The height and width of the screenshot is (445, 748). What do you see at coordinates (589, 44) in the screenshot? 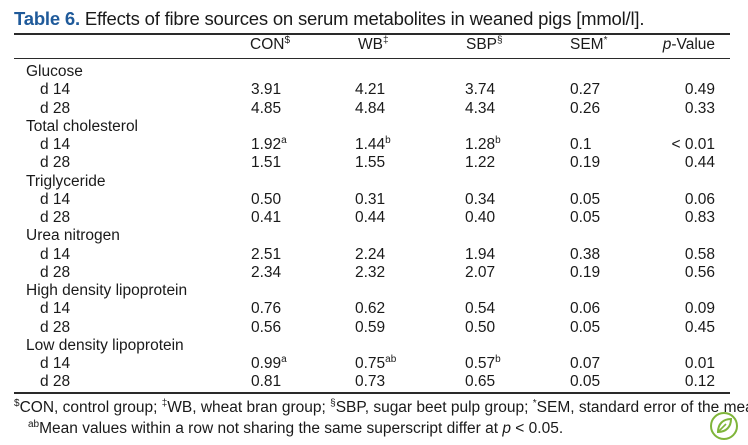
I see `column-header-sem: SEM*` at bounding box center [589, 44].